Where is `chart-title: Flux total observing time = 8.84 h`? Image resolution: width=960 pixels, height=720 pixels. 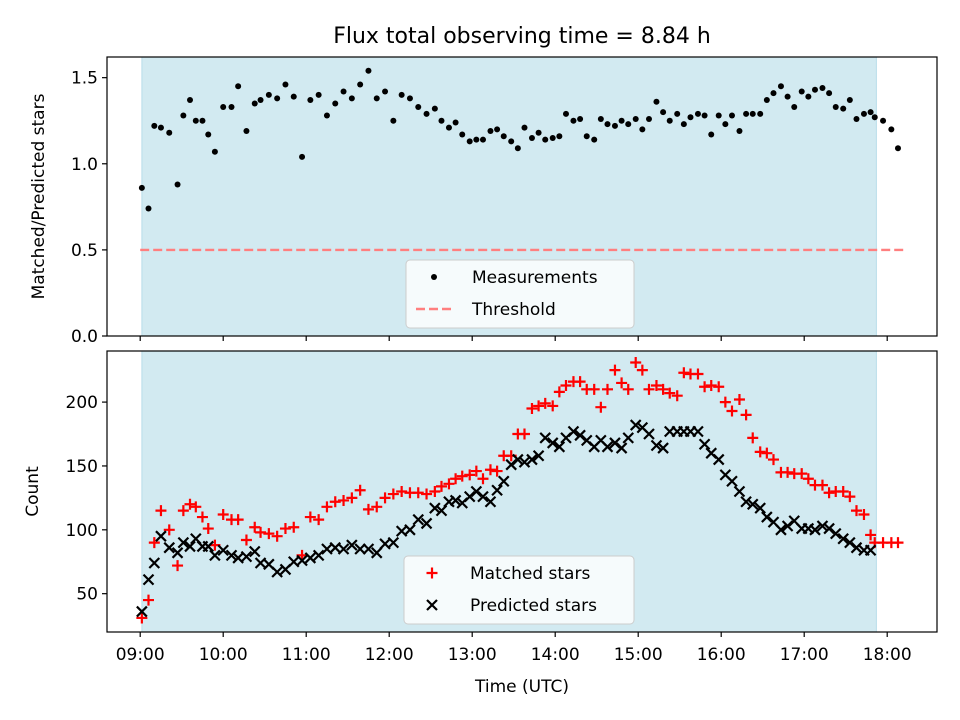 chart-title: Flux total observing time = 8.84 h is located at coordinates (522, 36).